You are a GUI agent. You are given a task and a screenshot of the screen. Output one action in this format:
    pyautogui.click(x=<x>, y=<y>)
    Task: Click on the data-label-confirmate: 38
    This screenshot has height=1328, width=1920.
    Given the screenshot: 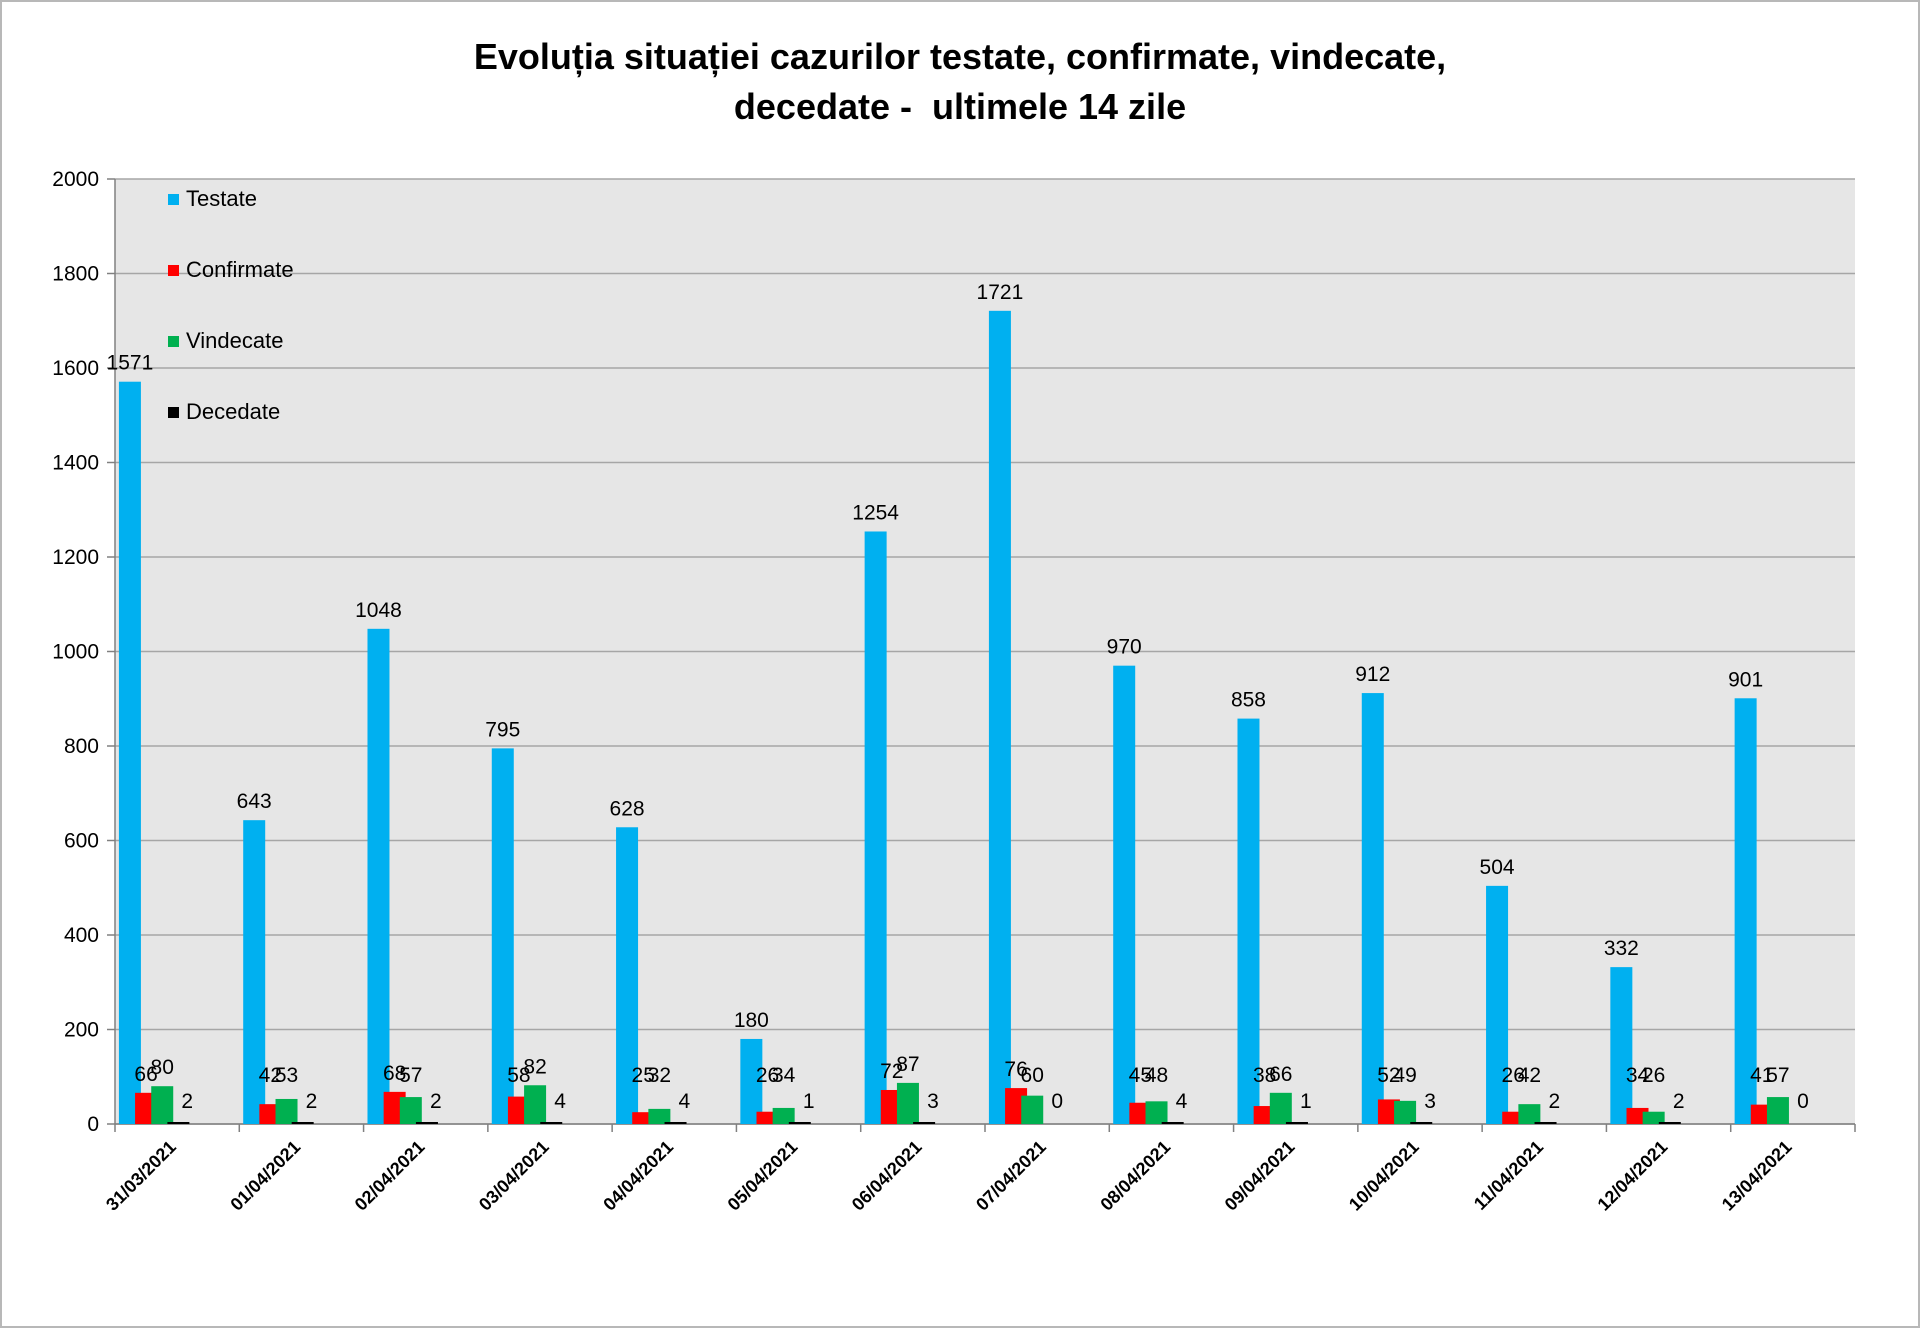 What is the action you would take?
    pyautogui.click(x=1264, y=1075)
    